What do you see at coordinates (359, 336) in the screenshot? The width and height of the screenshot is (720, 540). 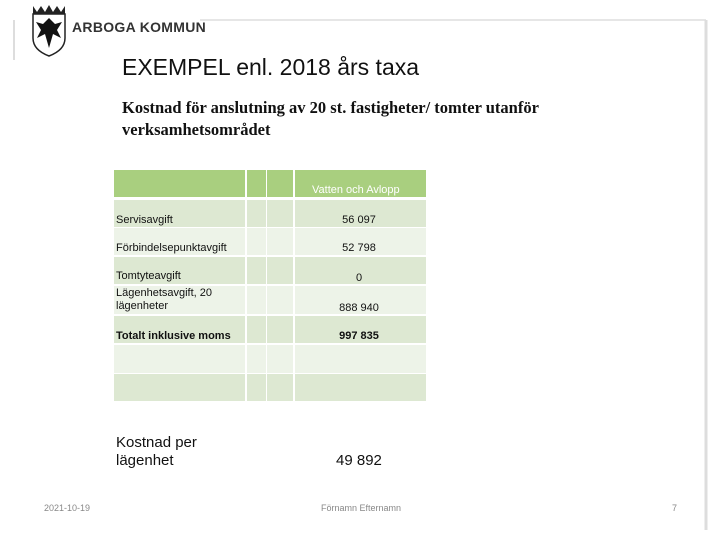 I see `row-value: 997 835` at bounding box center [359, 336].